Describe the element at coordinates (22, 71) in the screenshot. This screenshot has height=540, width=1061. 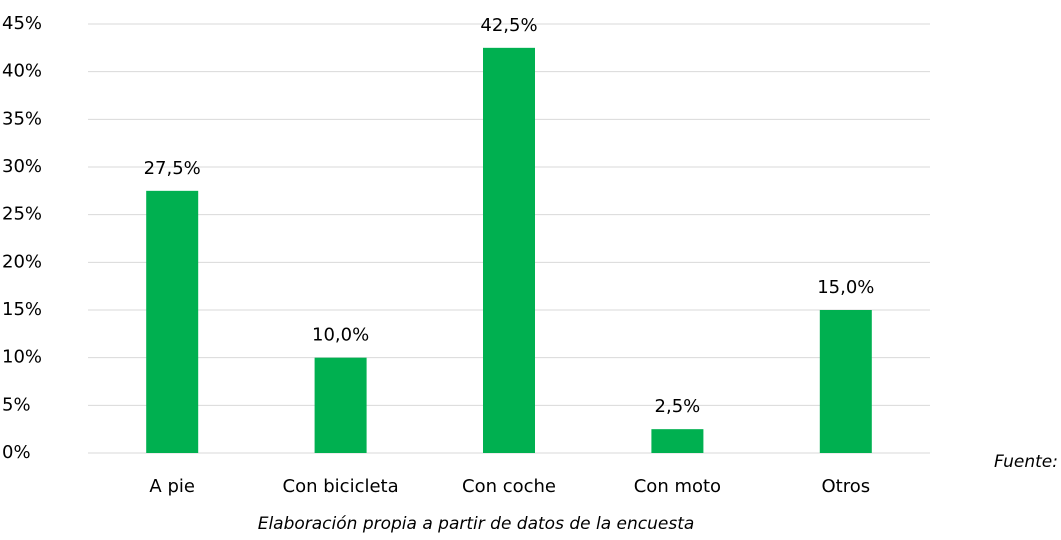
I see `y-tick-label: 40%` at that location.